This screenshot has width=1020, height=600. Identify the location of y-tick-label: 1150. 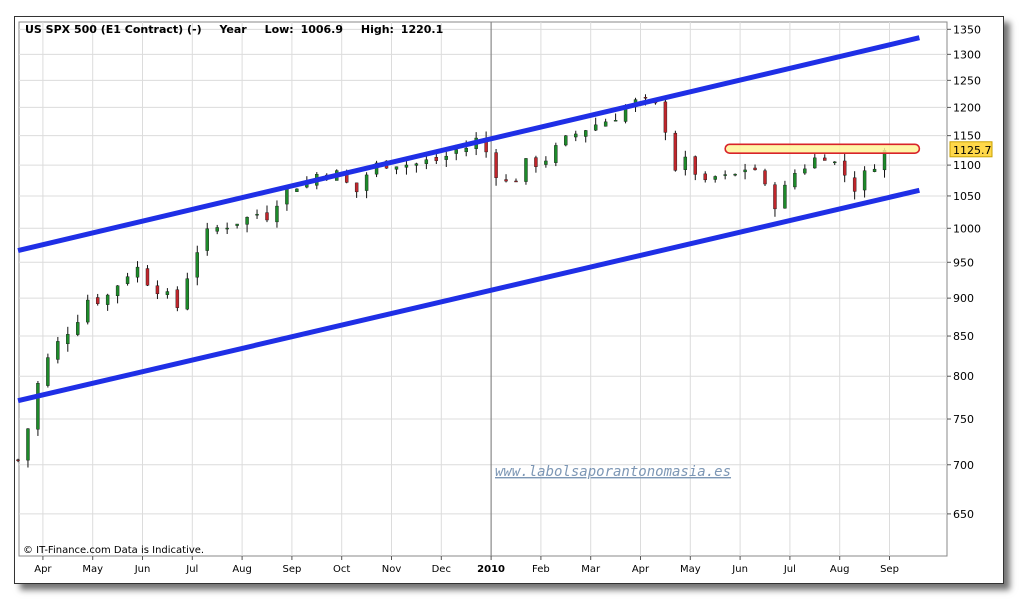
(967, 136).